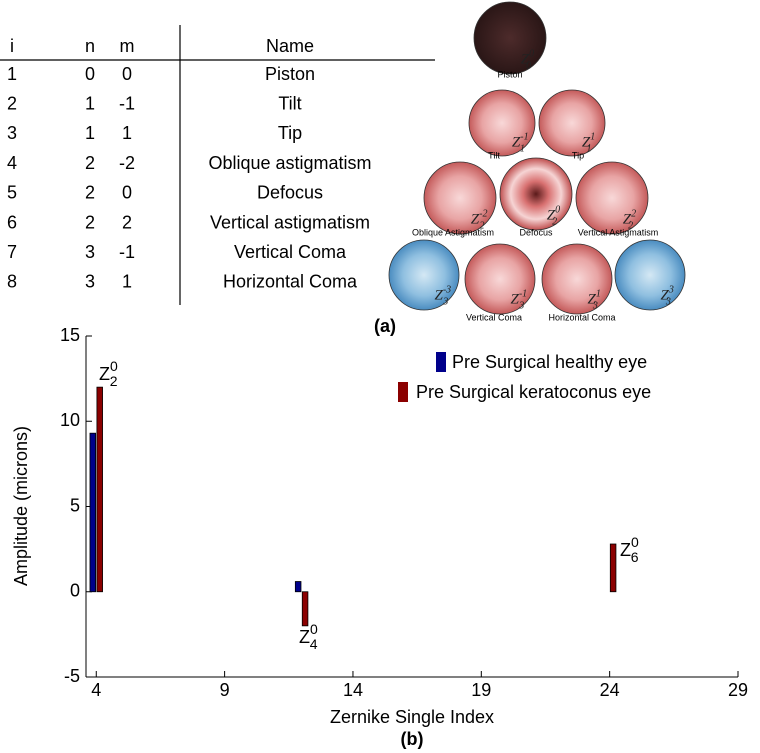 This screenshot has width=760, height=753. What do you see at coordinates (290, 46) in the screenshot?
I see `table-header-cell: Name` at bounding box center [290, 46].